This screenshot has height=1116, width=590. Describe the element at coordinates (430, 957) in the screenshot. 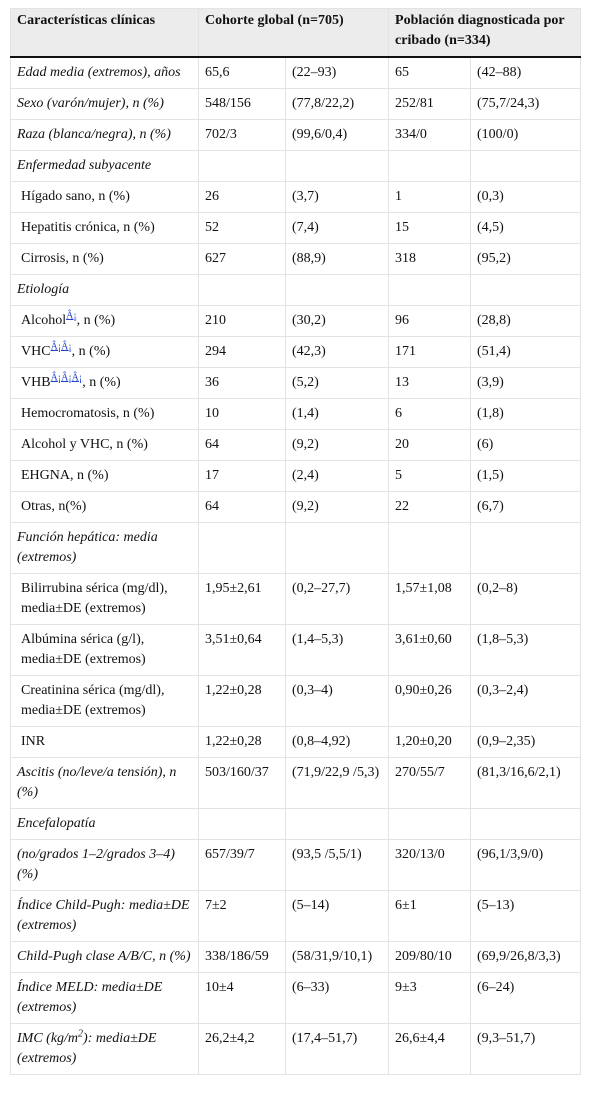

I see `value-cell: 209/80/10` at that location.